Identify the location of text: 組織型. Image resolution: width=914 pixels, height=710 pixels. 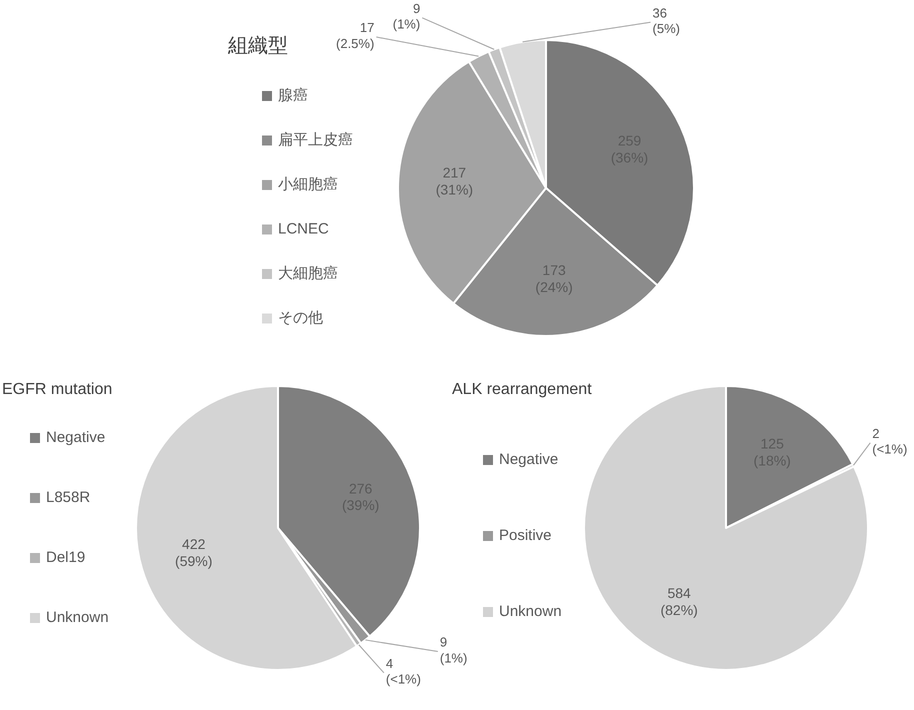
(257, 46).